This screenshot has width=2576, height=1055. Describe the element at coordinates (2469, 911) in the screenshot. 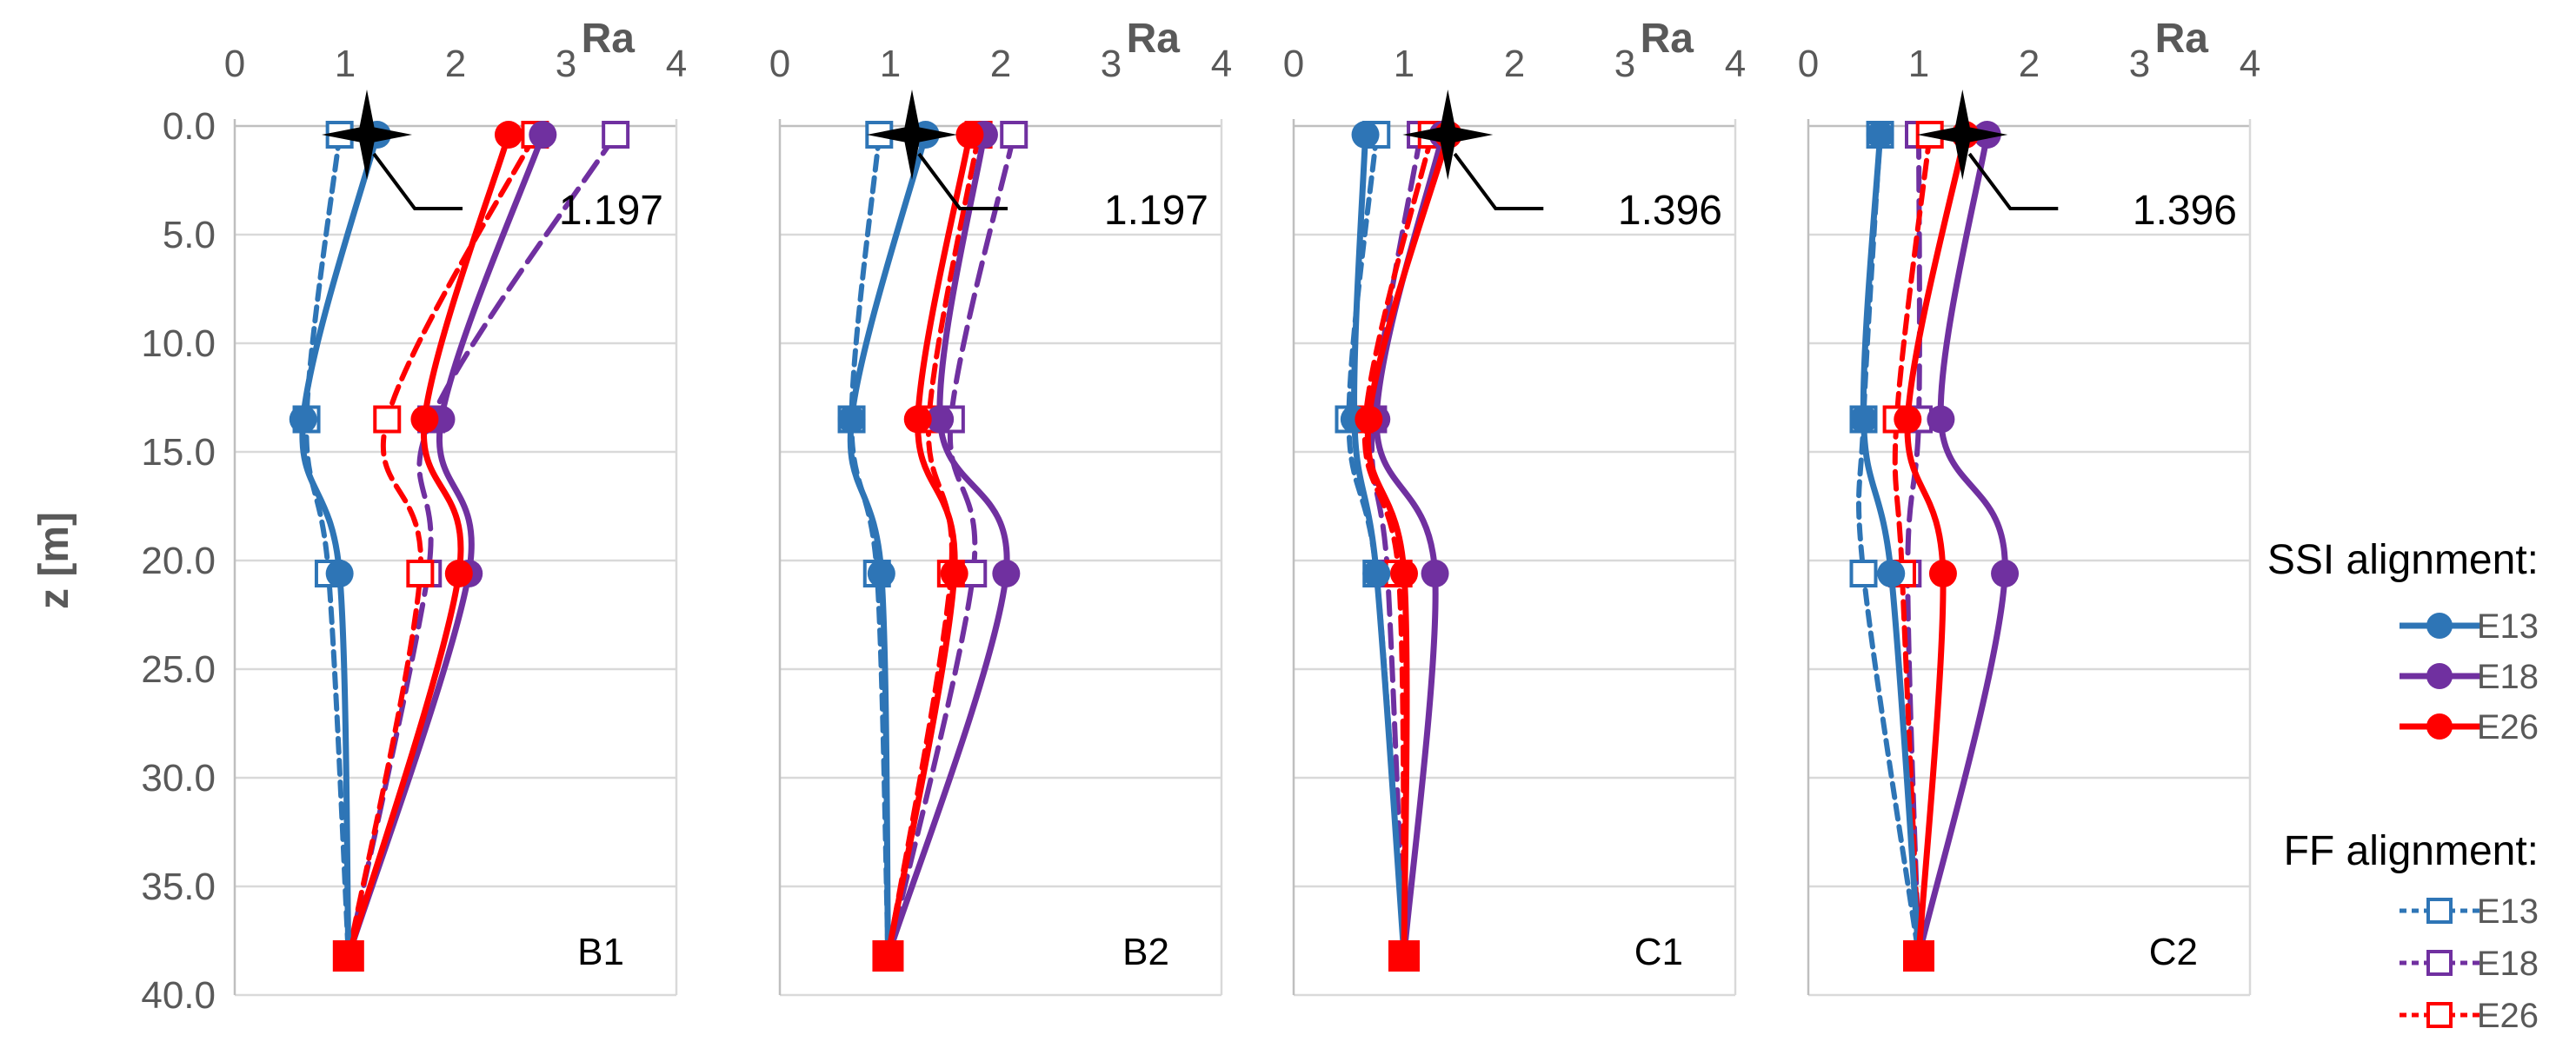

I see `legend-item-ff-e13: E13` at that location.